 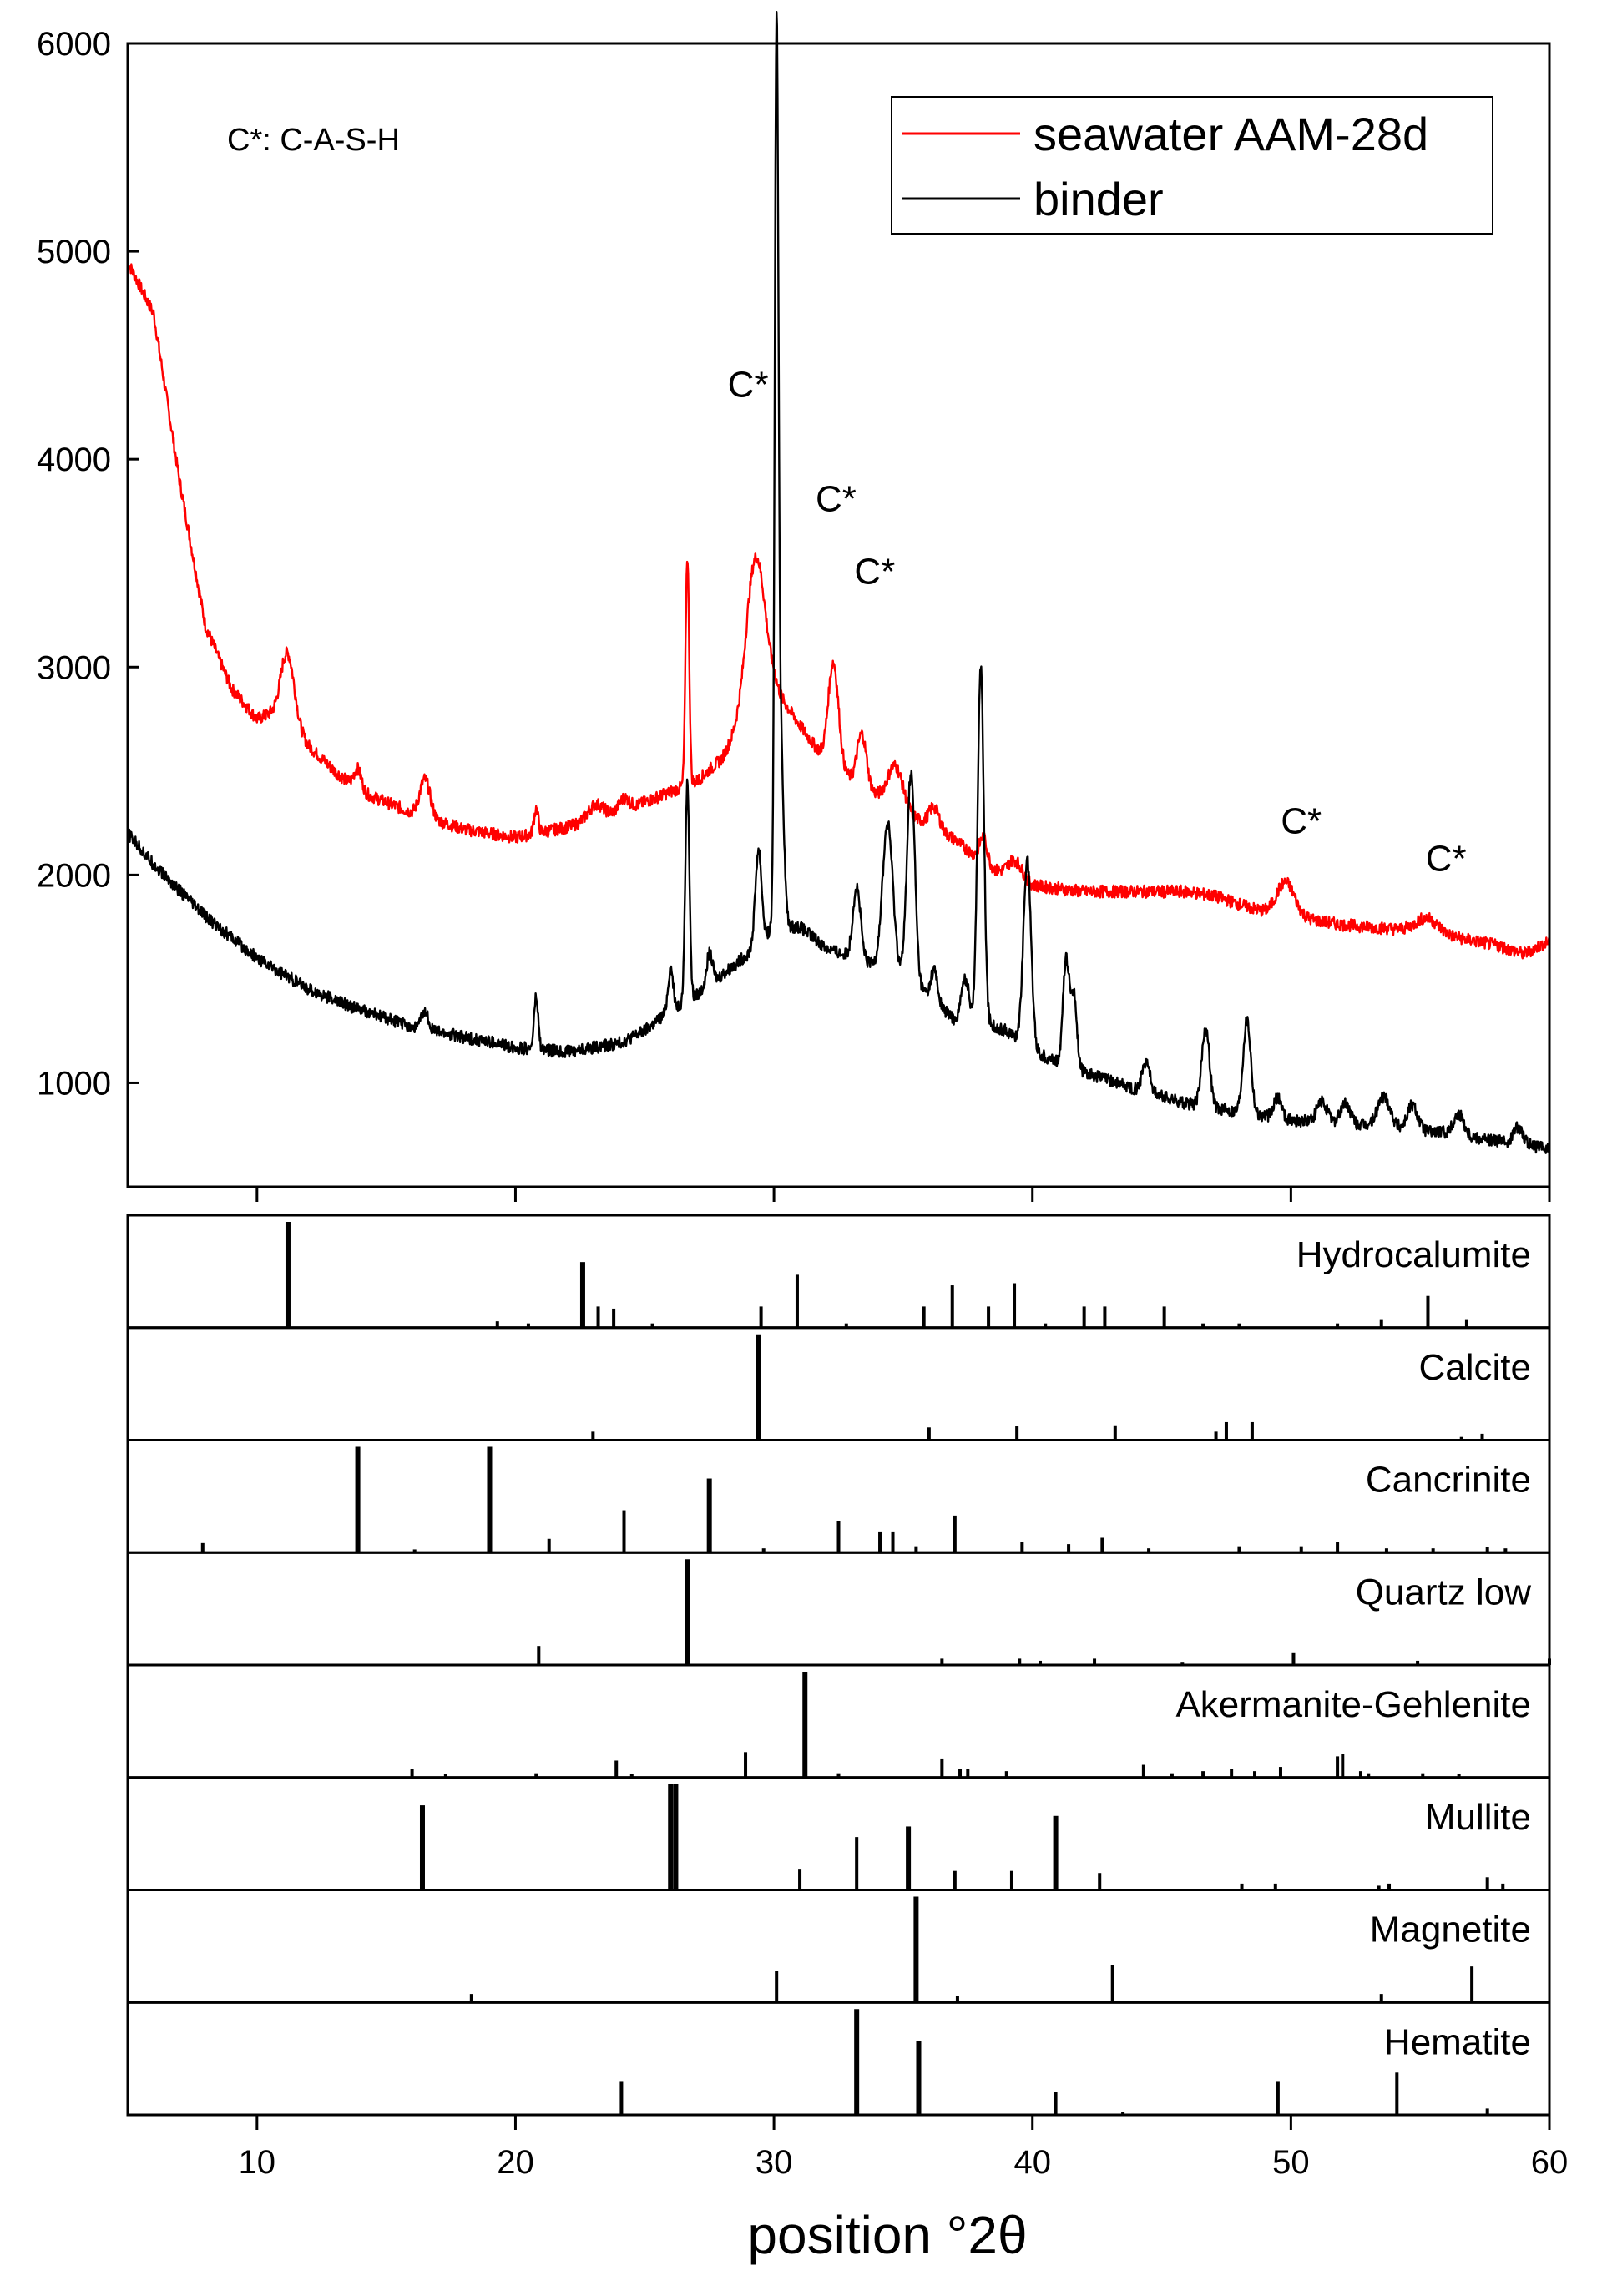 What do you see at coordinates (838, 1834) in the screenshot?
I see `panel-mullite: Mullite` at bounding box center [838, 1834].